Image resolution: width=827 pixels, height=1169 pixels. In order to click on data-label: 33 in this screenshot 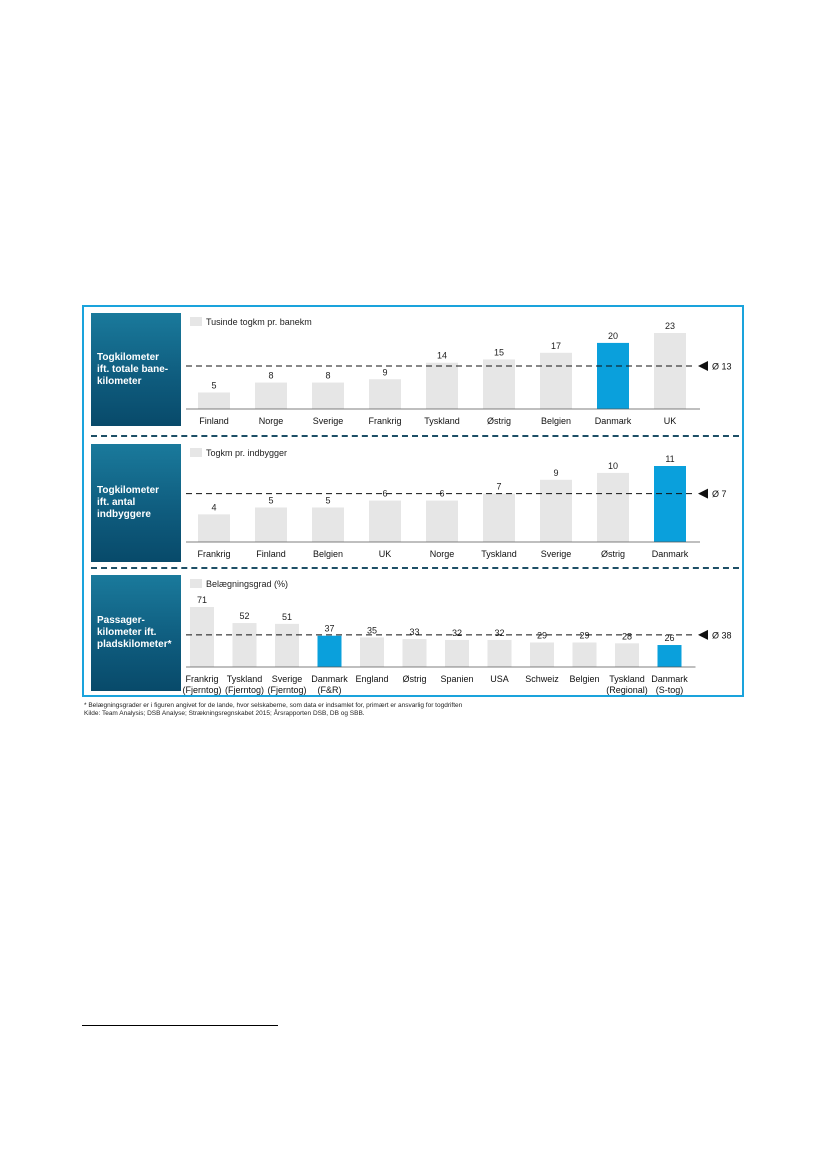, I will do `click(414, 632)`.